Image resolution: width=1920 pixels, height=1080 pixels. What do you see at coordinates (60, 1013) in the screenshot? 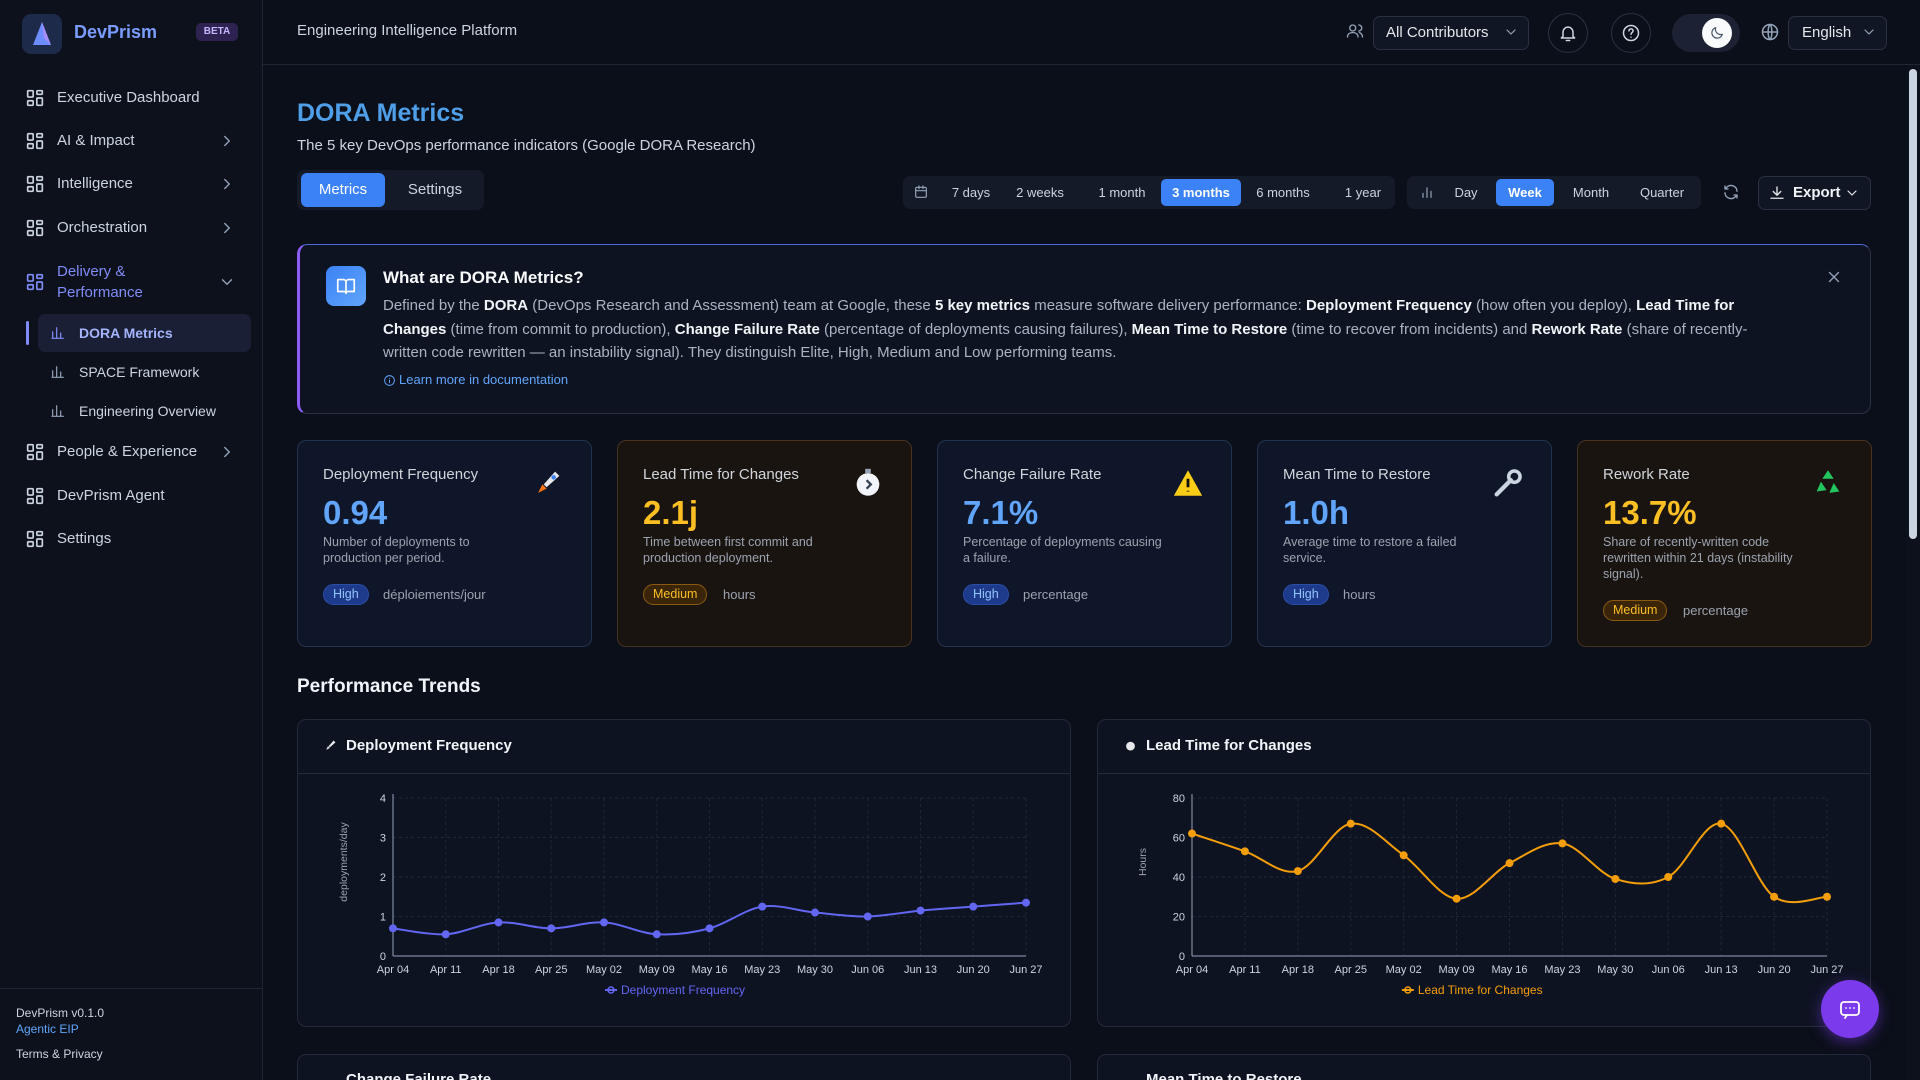
I see `version: DevPrism v0.1.0` at bounding box center [60, 1013].